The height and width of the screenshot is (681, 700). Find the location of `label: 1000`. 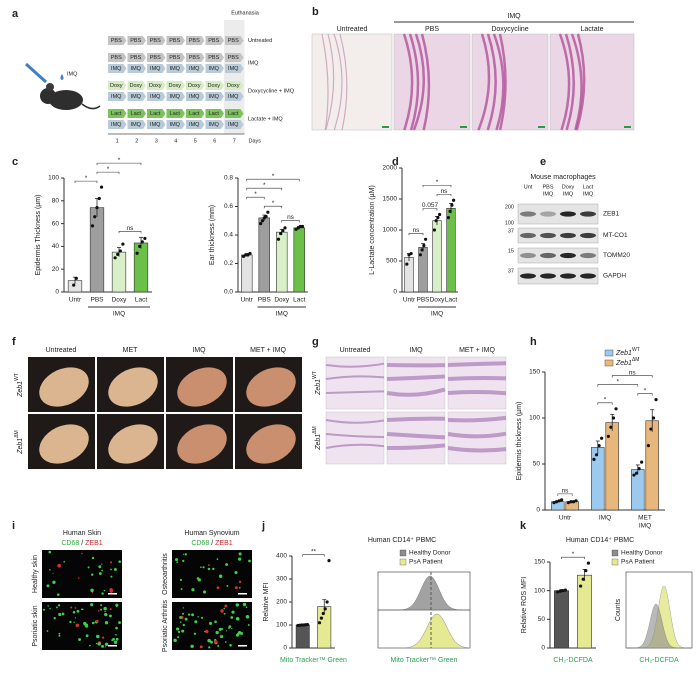

label: 1000 is located at coordinates (390, 230).